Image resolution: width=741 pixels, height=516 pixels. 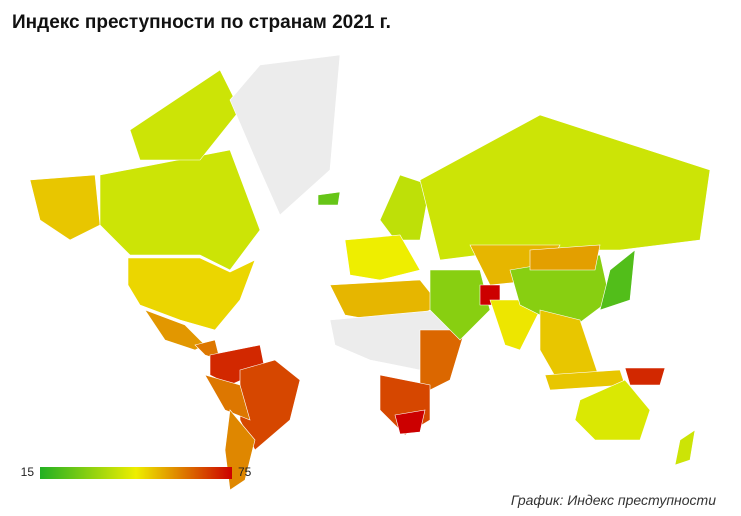 I want to click on color-scale, so click(x=136, y=473).